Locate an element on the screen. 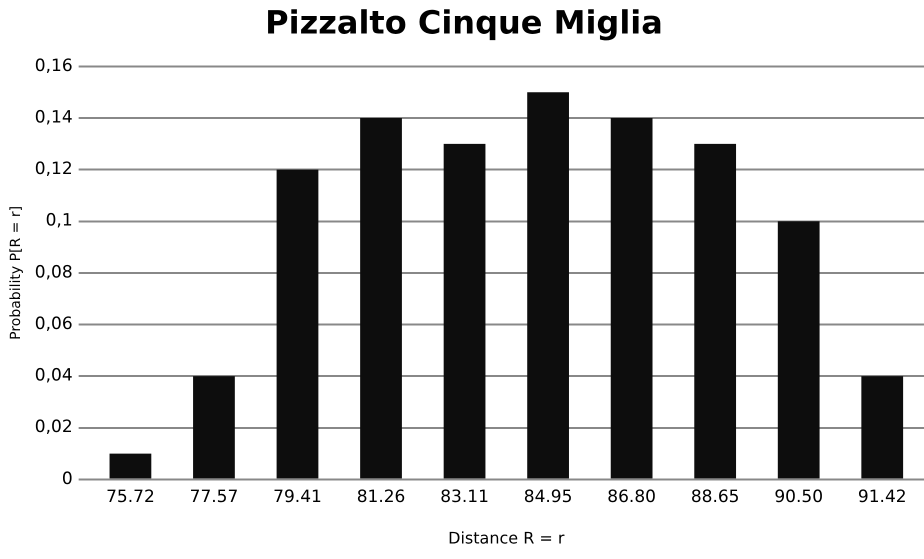  x-tick-label: 81.26 is located at coordinates (381, 497).